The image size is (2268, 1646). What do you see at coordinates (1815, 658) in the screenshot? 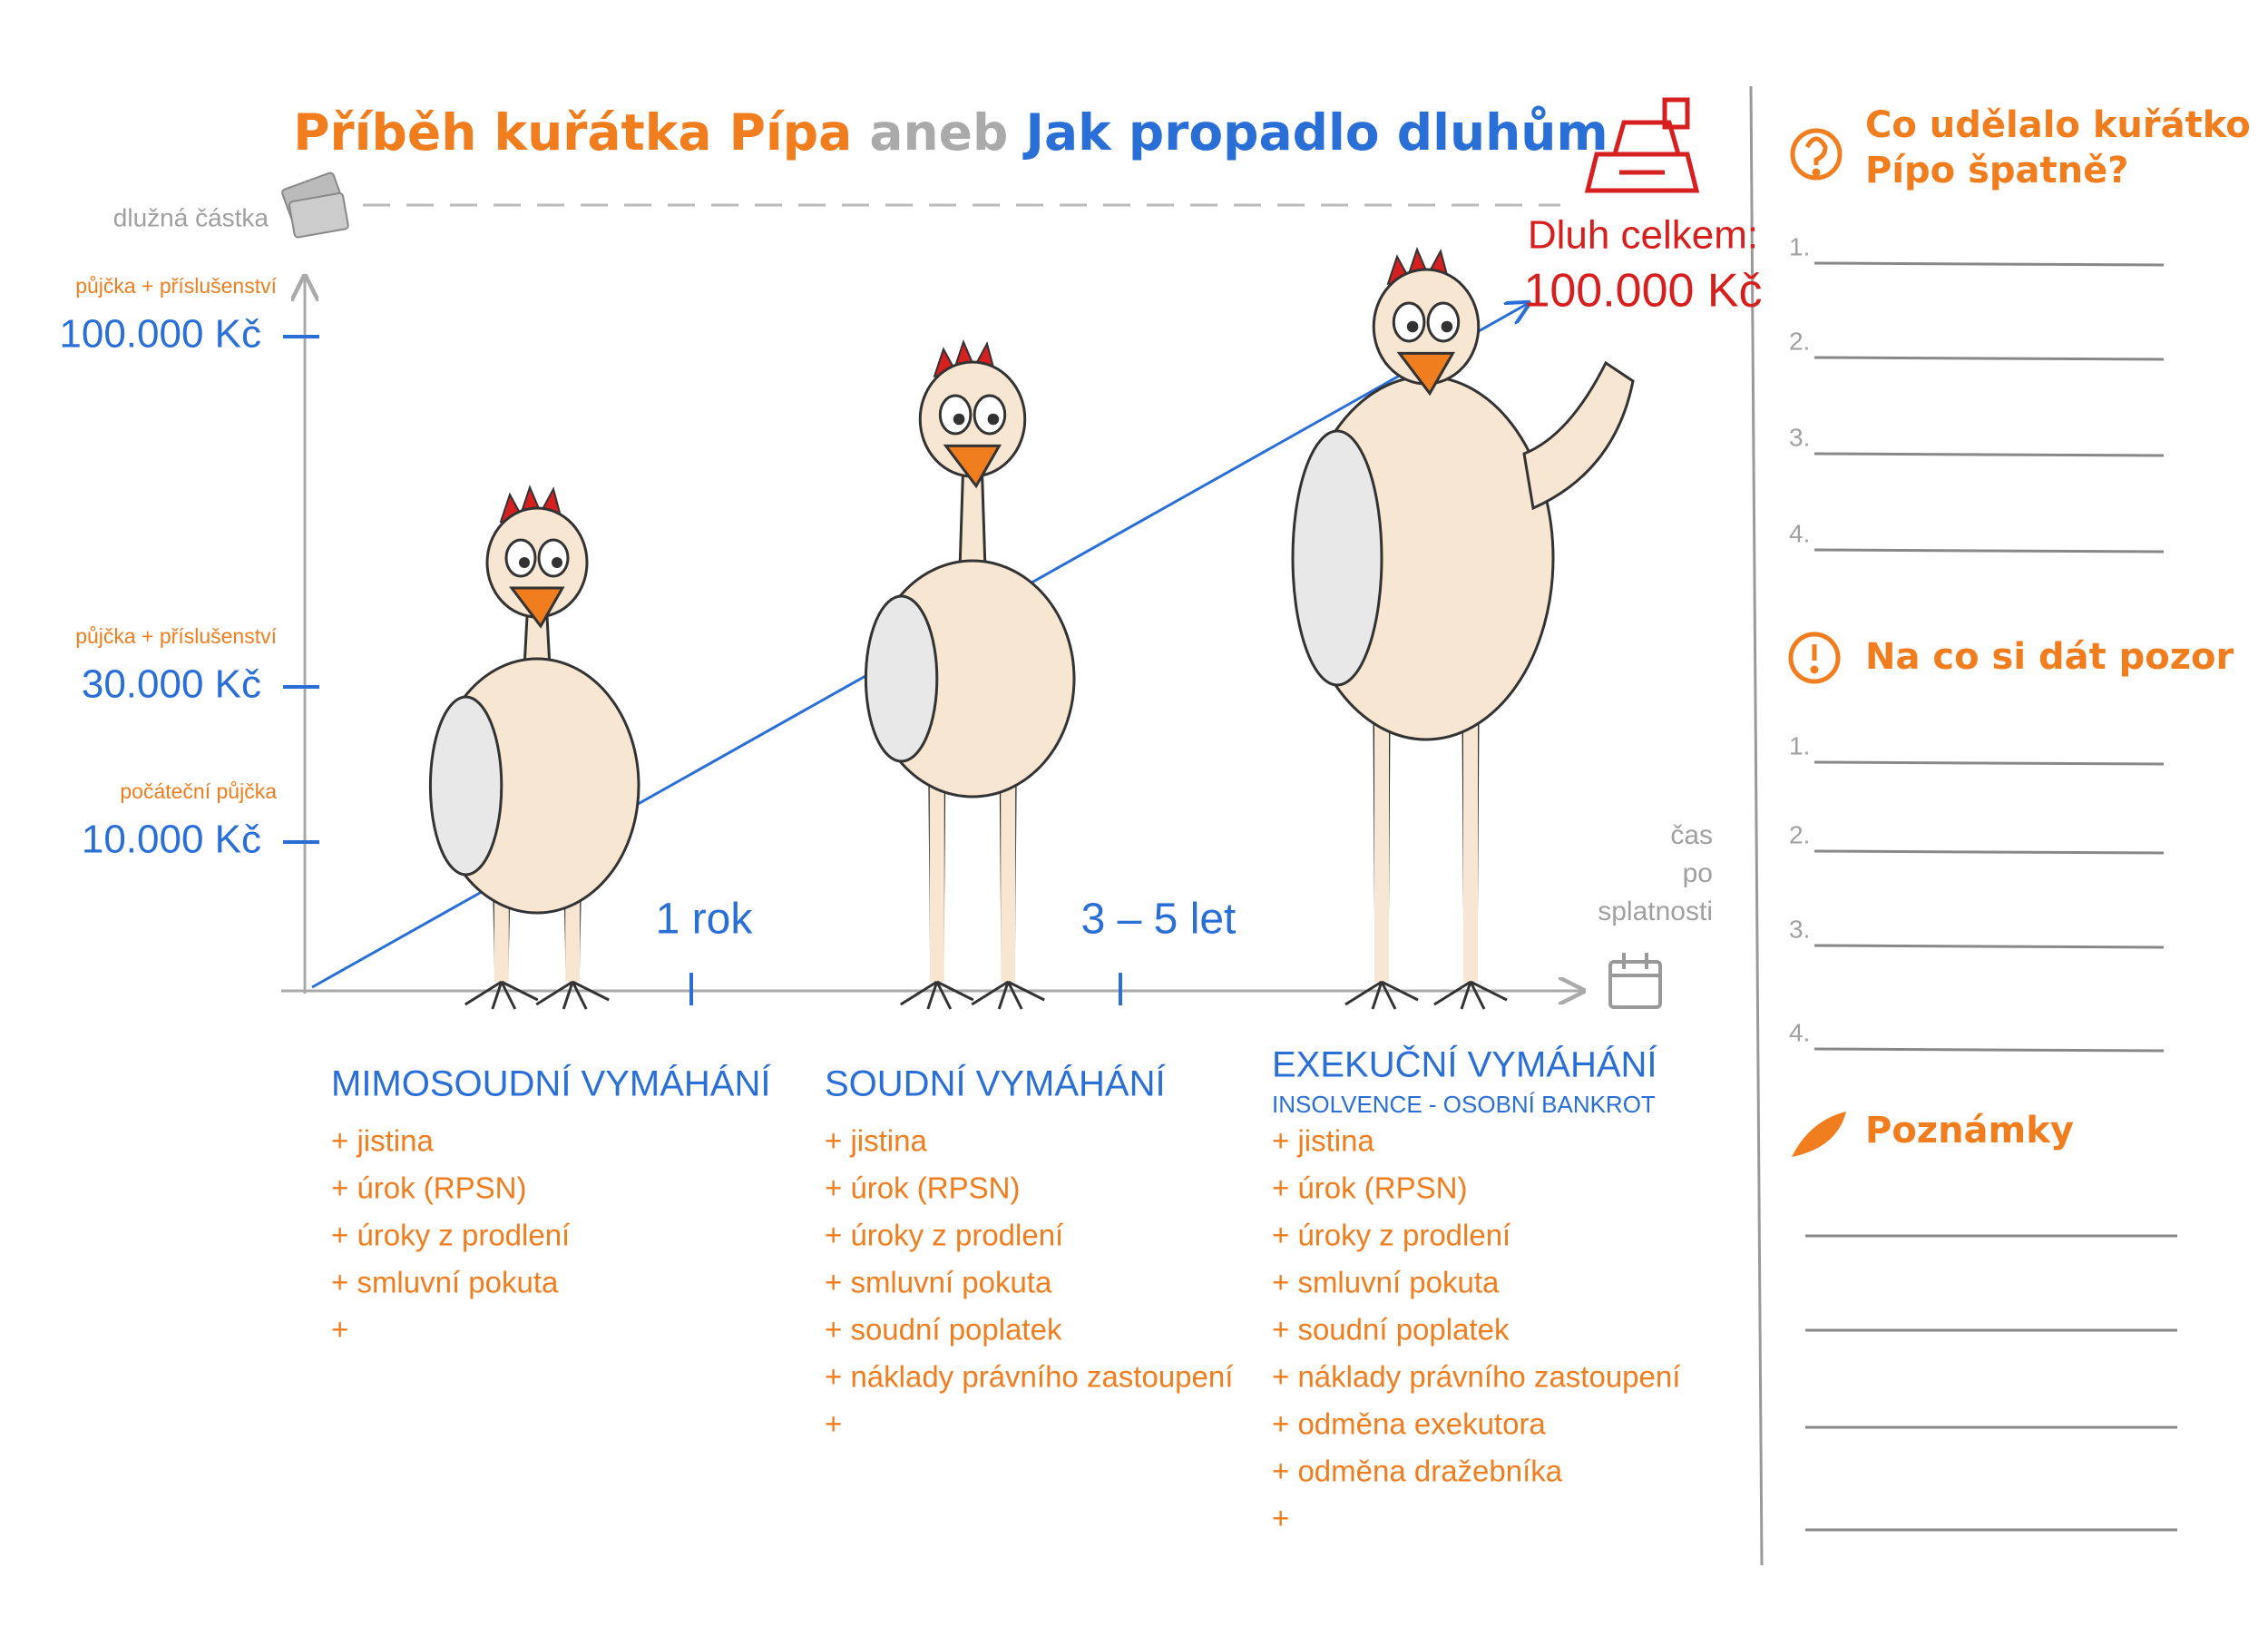
I see `warning-icon` at bounding box center [1815, 658].